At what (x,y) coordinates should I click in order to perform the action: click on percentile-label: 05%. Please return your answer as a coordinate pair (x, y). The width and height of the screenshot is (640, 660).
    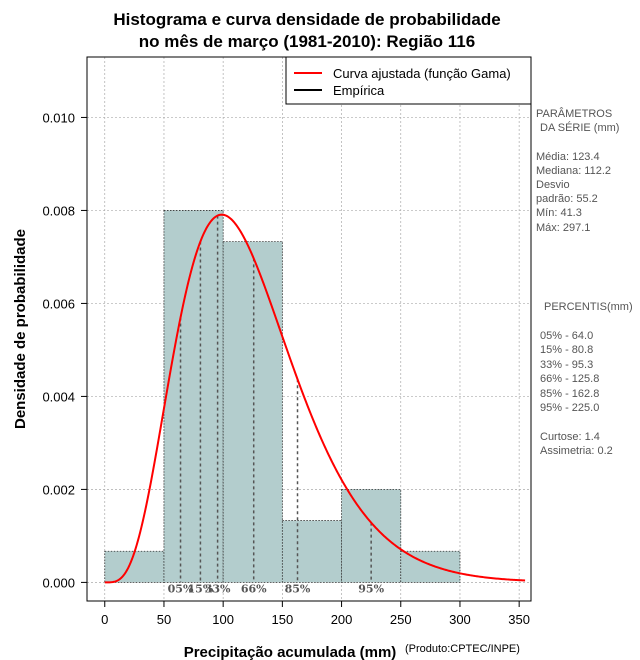
    Looking at the image, I should click on (181, 588).